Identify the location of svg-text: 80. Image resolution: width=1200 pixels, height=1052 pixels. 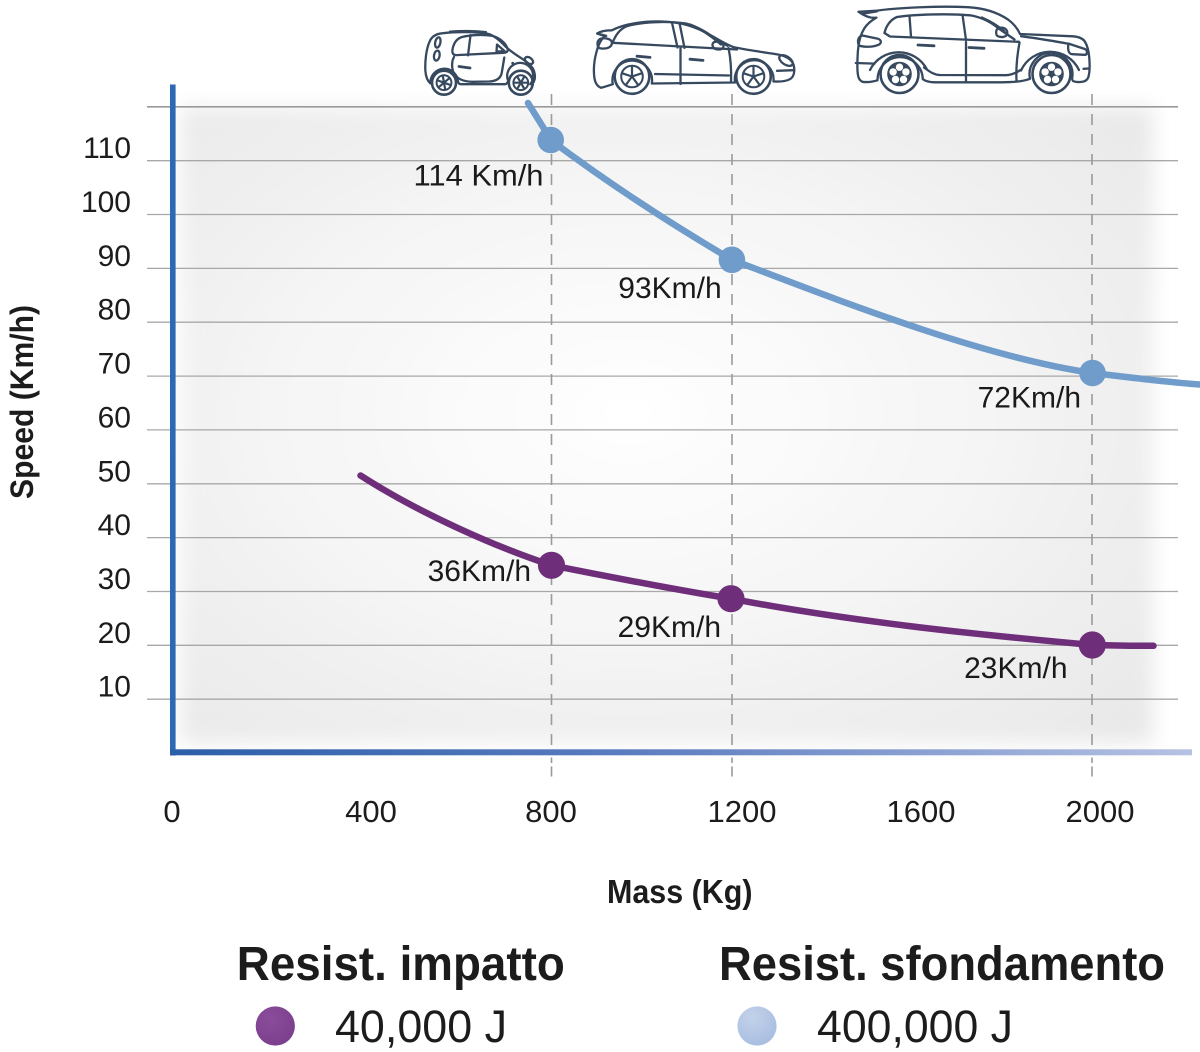
(114, 310).